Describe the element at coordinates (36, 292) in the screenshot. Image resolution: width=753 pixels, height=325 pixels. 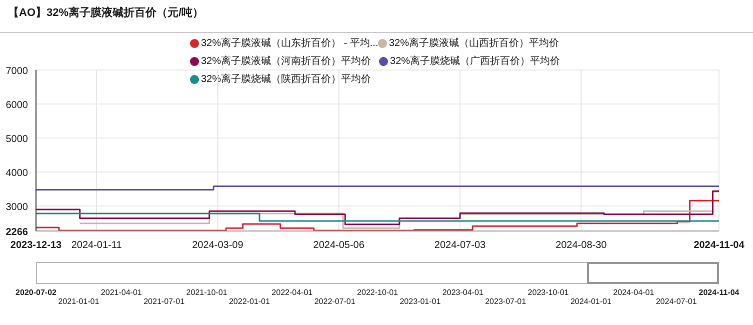
I see `text: 2020-07-02` at that location.